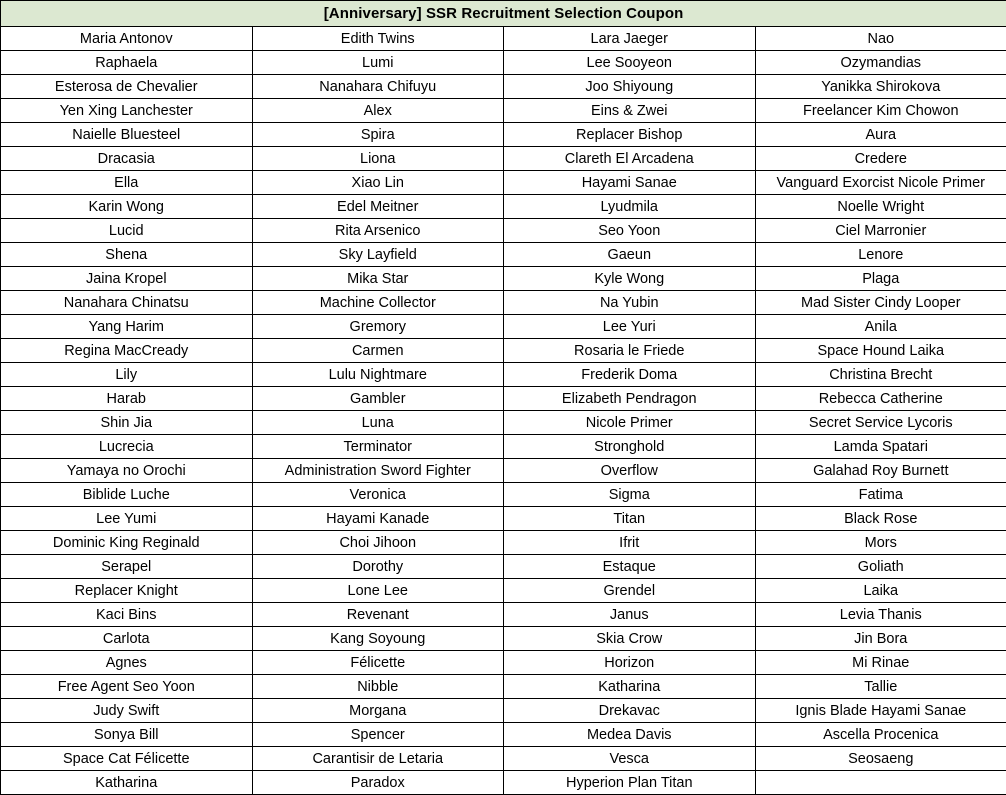 This screenshot has height=795, width=1006. I want to click on character-name-cell: Veronica, so click(377, 494).